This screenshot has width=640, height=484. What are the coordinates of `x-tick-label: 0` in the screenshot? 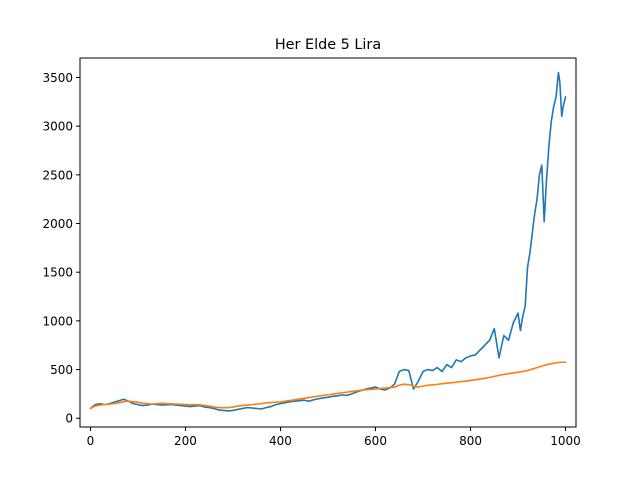 It's located at (91, 441).